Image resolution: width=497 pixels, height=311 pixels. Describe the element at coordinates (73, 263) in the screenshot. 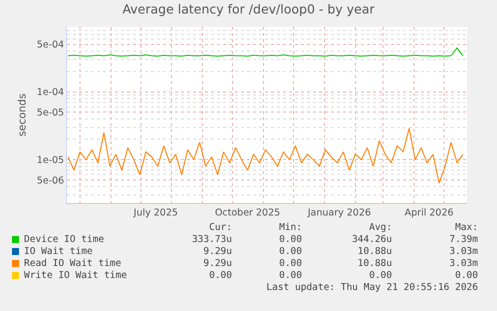

I see `legend-label: Read IO Wait time` at that location.